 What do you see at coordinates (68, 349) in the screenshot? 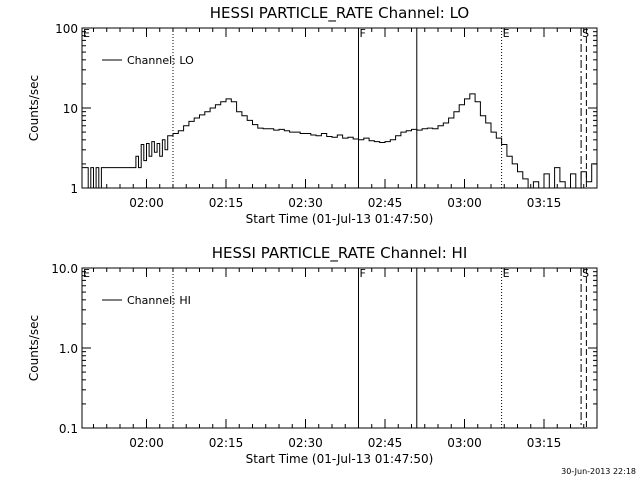
I see `y-tick-label: 1.0` at bounding box center [68, 349].